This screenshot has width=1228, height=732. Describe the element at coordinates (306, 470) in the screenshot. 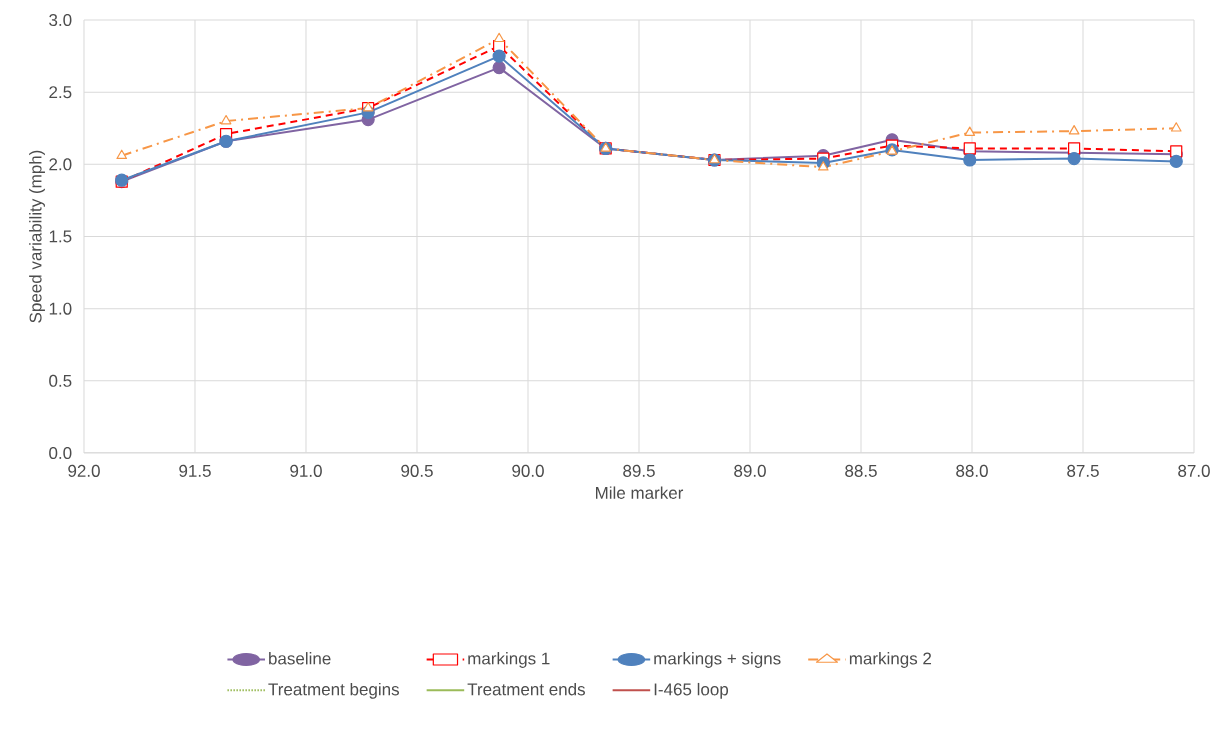

I see `x-tick-label: 91.0` at that location.